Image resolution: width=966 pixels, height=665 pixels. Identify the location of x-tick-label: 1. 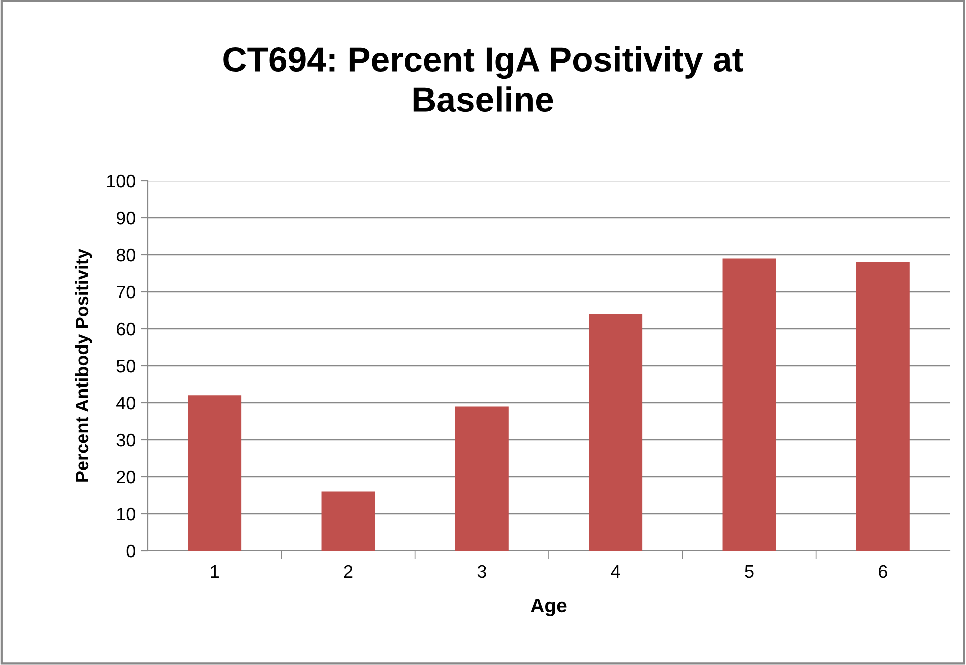
(215, 572).